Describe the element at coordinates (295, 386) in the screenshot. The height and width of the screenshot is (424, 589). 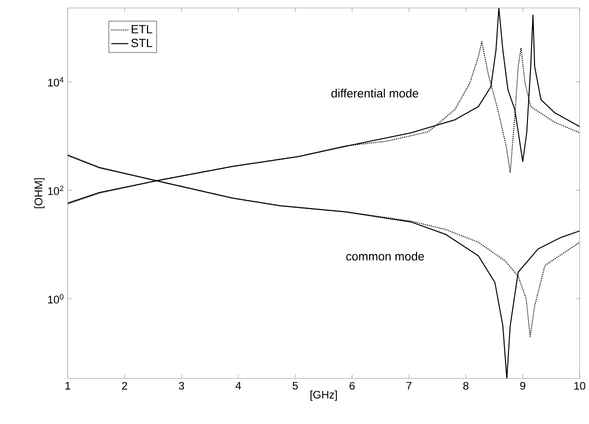
I see `x-tick-label: 5` at that location.